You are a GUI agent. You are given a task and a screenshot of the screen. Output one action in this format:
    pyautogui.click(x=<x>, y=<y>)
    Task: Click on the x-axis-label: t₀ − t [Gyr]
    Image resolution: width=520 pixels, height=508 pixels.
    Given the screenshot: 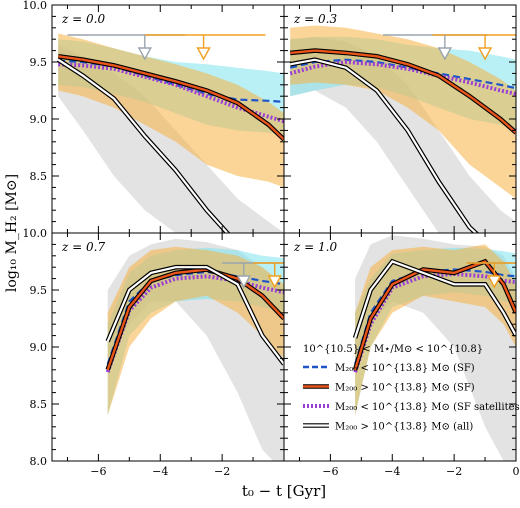 What is the action you would take?
    pyautogui.click(x=284, y=491)
    